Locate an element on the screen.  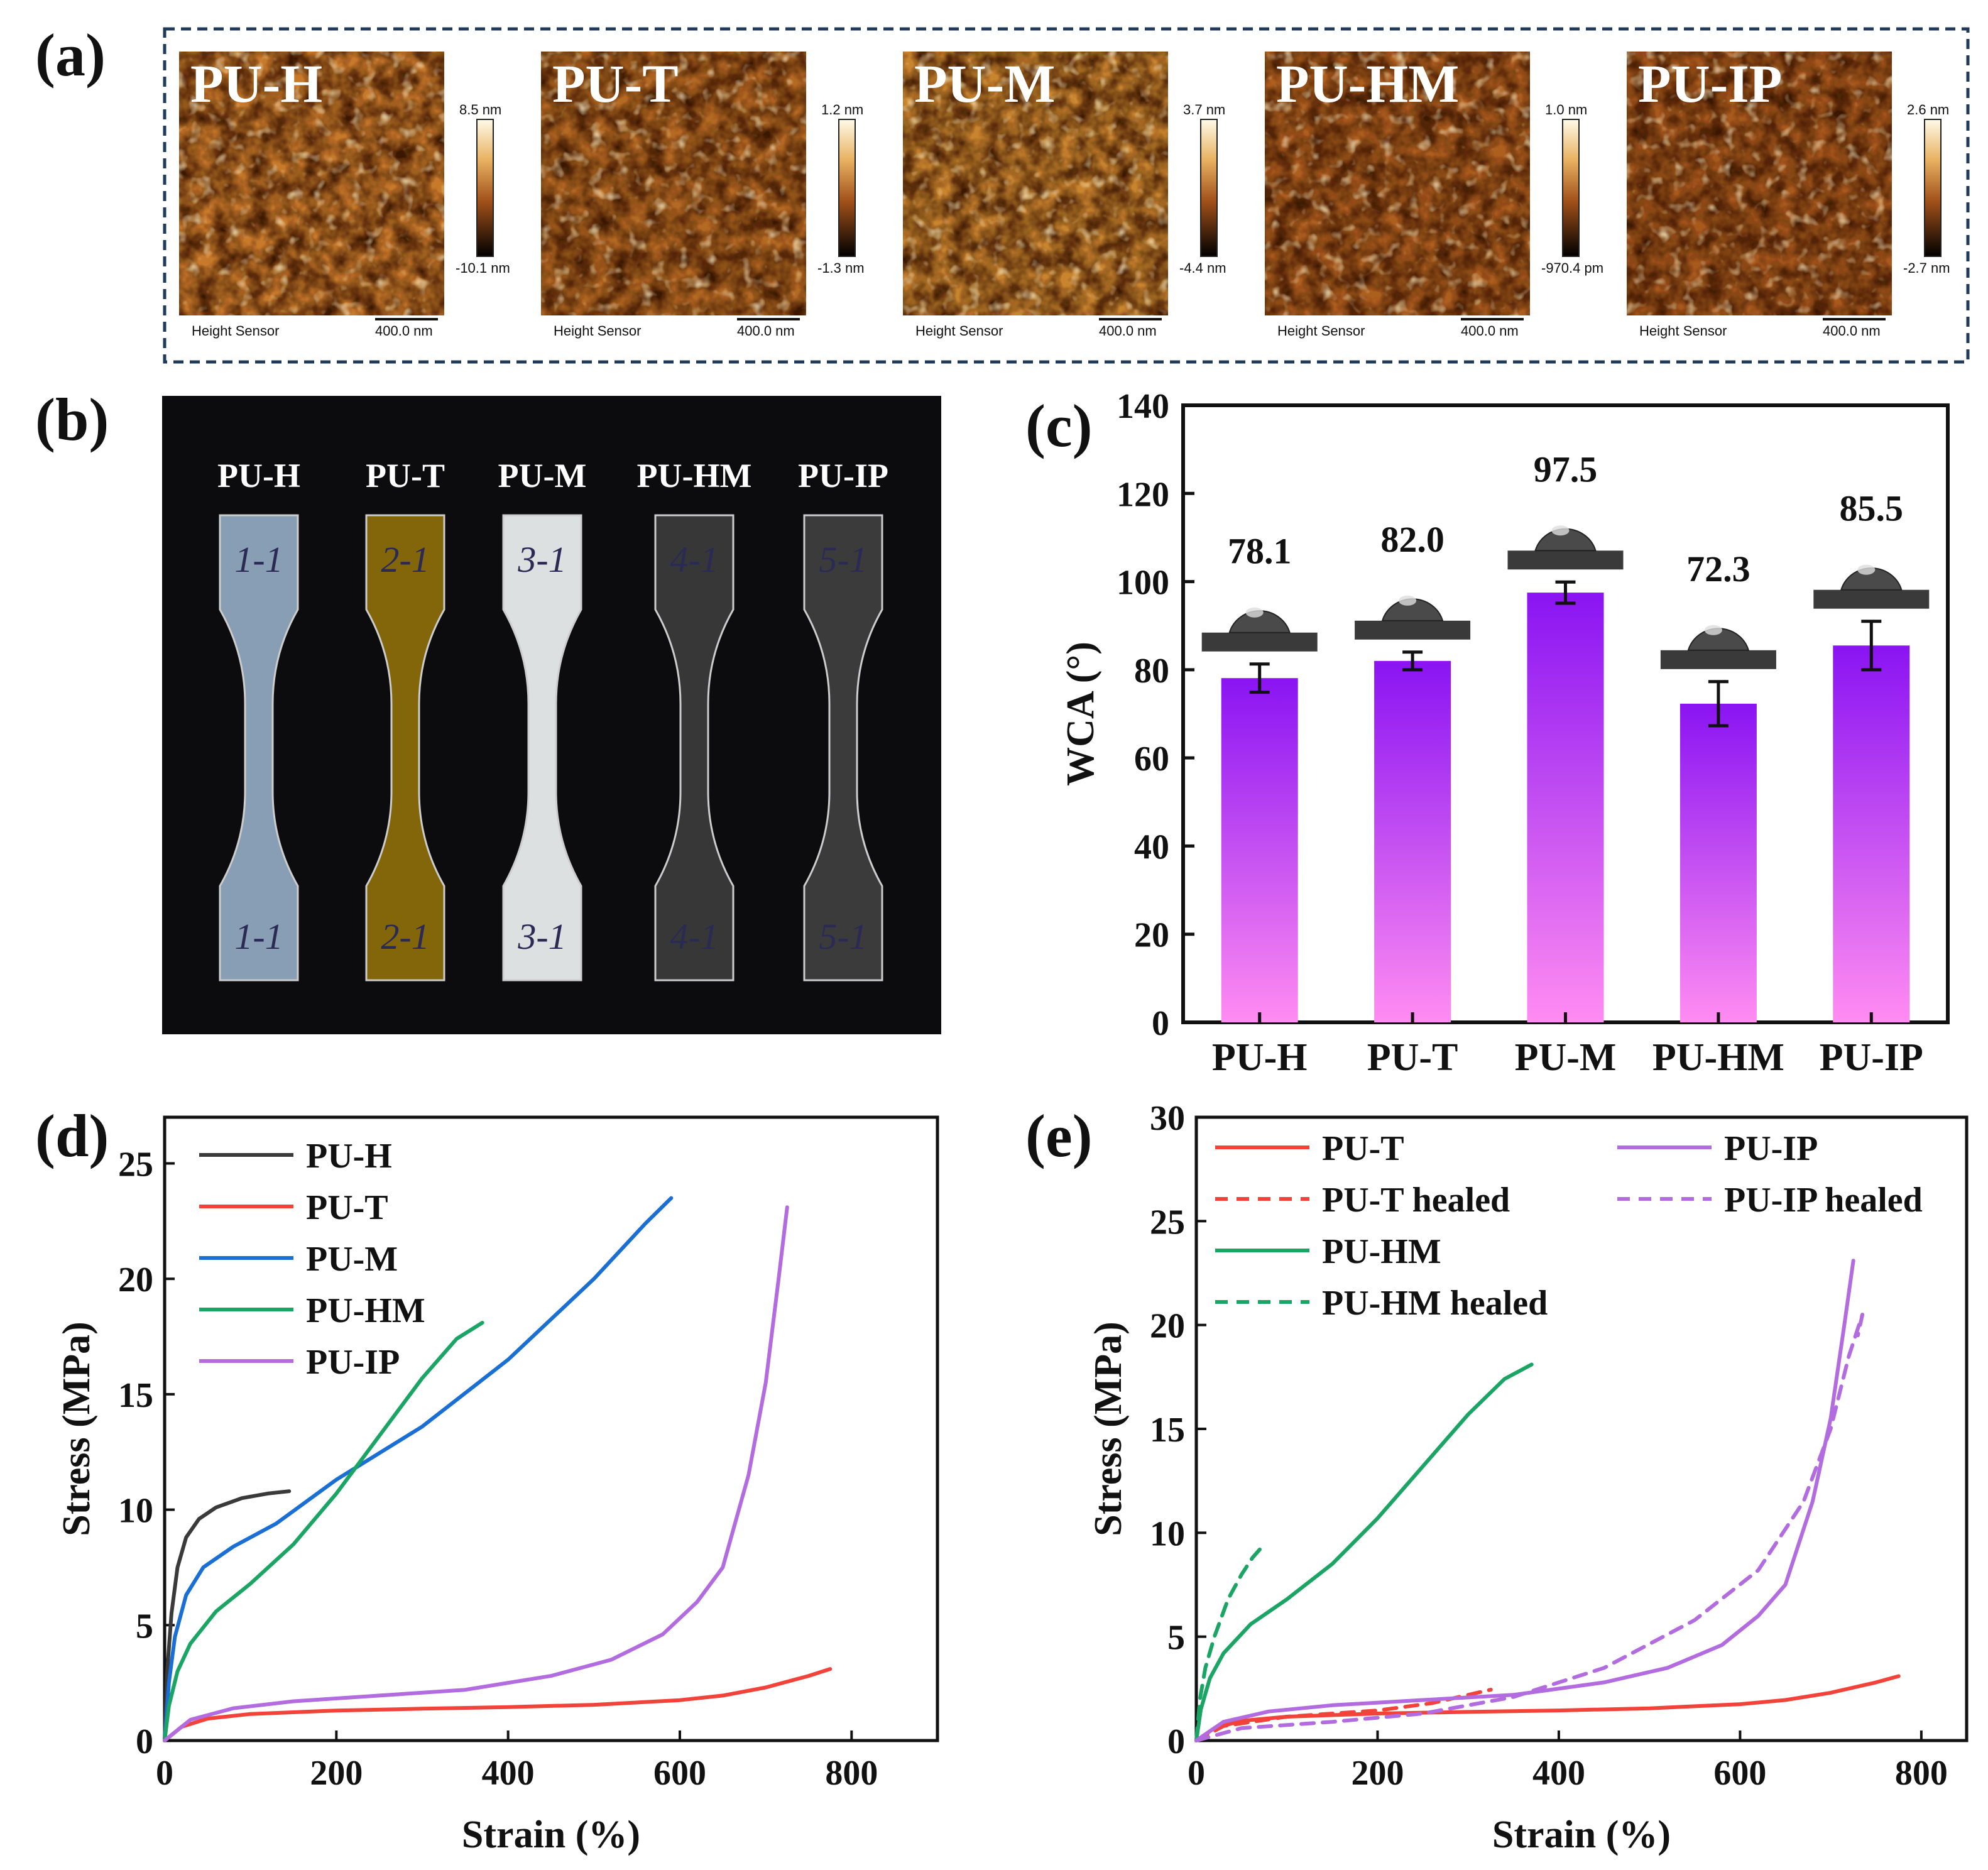
y-axis-label: WCA (°) is located at coordinates (1080, 714).